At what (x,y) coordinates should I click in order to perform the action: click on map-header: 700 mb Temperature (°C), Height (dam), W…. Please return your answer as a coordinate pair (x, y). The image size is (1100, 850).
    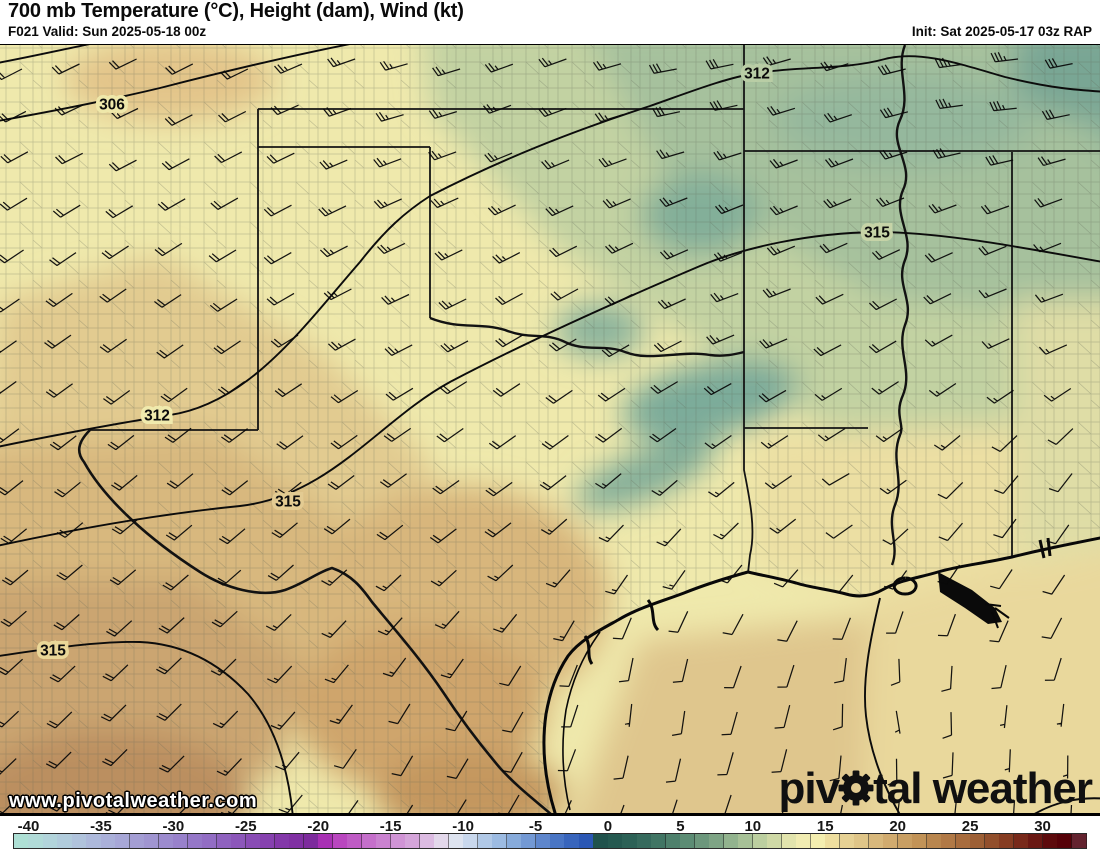
    Looking at the image, I should click on (550, 22).